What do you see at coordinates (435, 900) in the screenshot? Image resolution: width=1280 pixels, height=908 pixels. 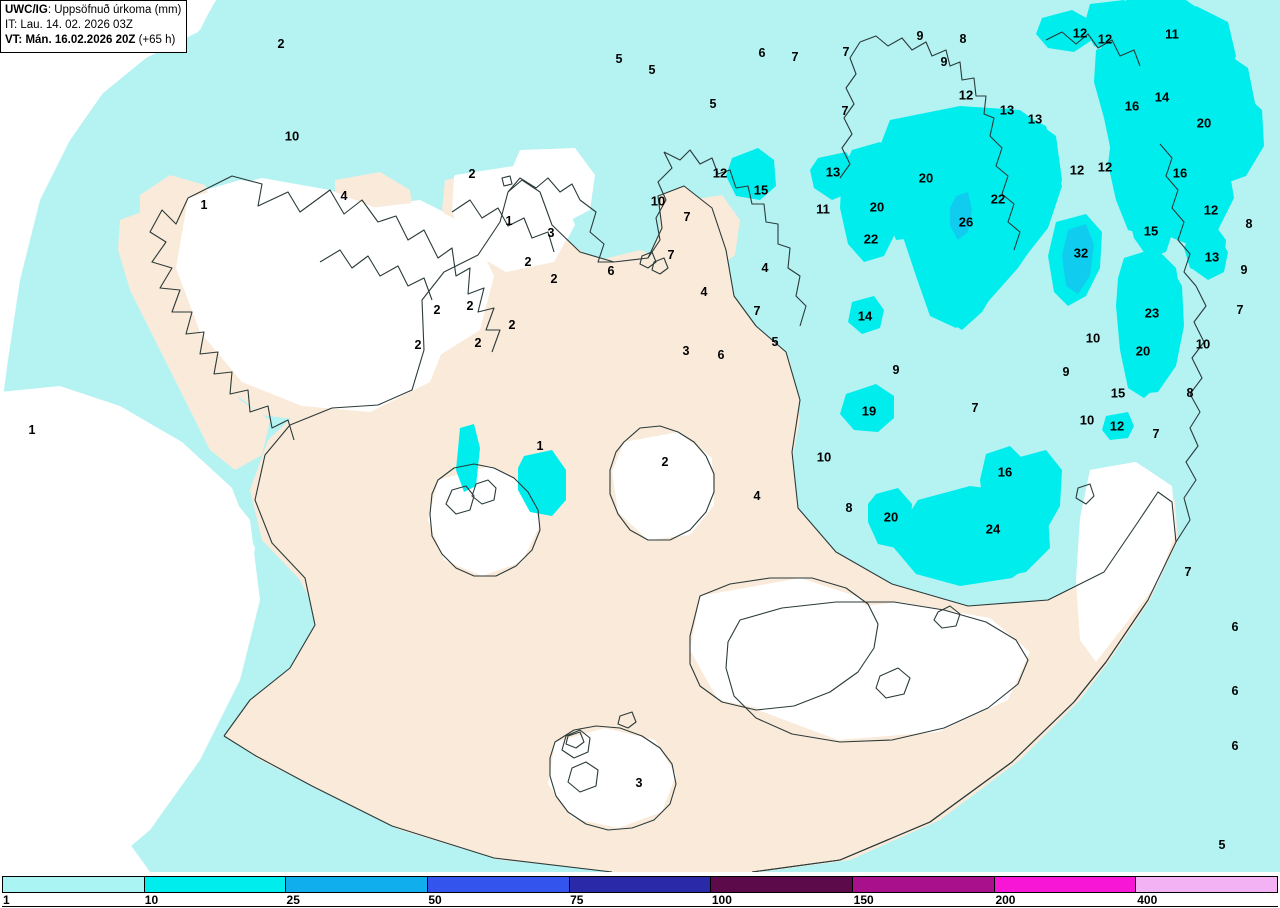 I see `colorbar-tick-50: 50` at bounding box center [435, 900].